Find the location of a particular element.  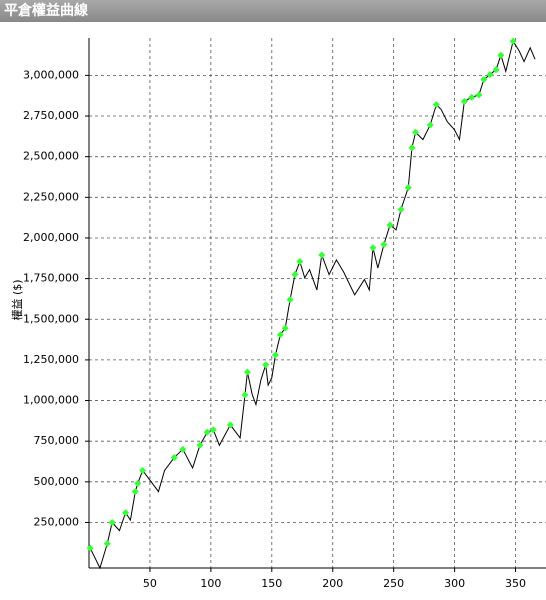

y-tick-label: 750,000 is located at coordinates (57, 440).